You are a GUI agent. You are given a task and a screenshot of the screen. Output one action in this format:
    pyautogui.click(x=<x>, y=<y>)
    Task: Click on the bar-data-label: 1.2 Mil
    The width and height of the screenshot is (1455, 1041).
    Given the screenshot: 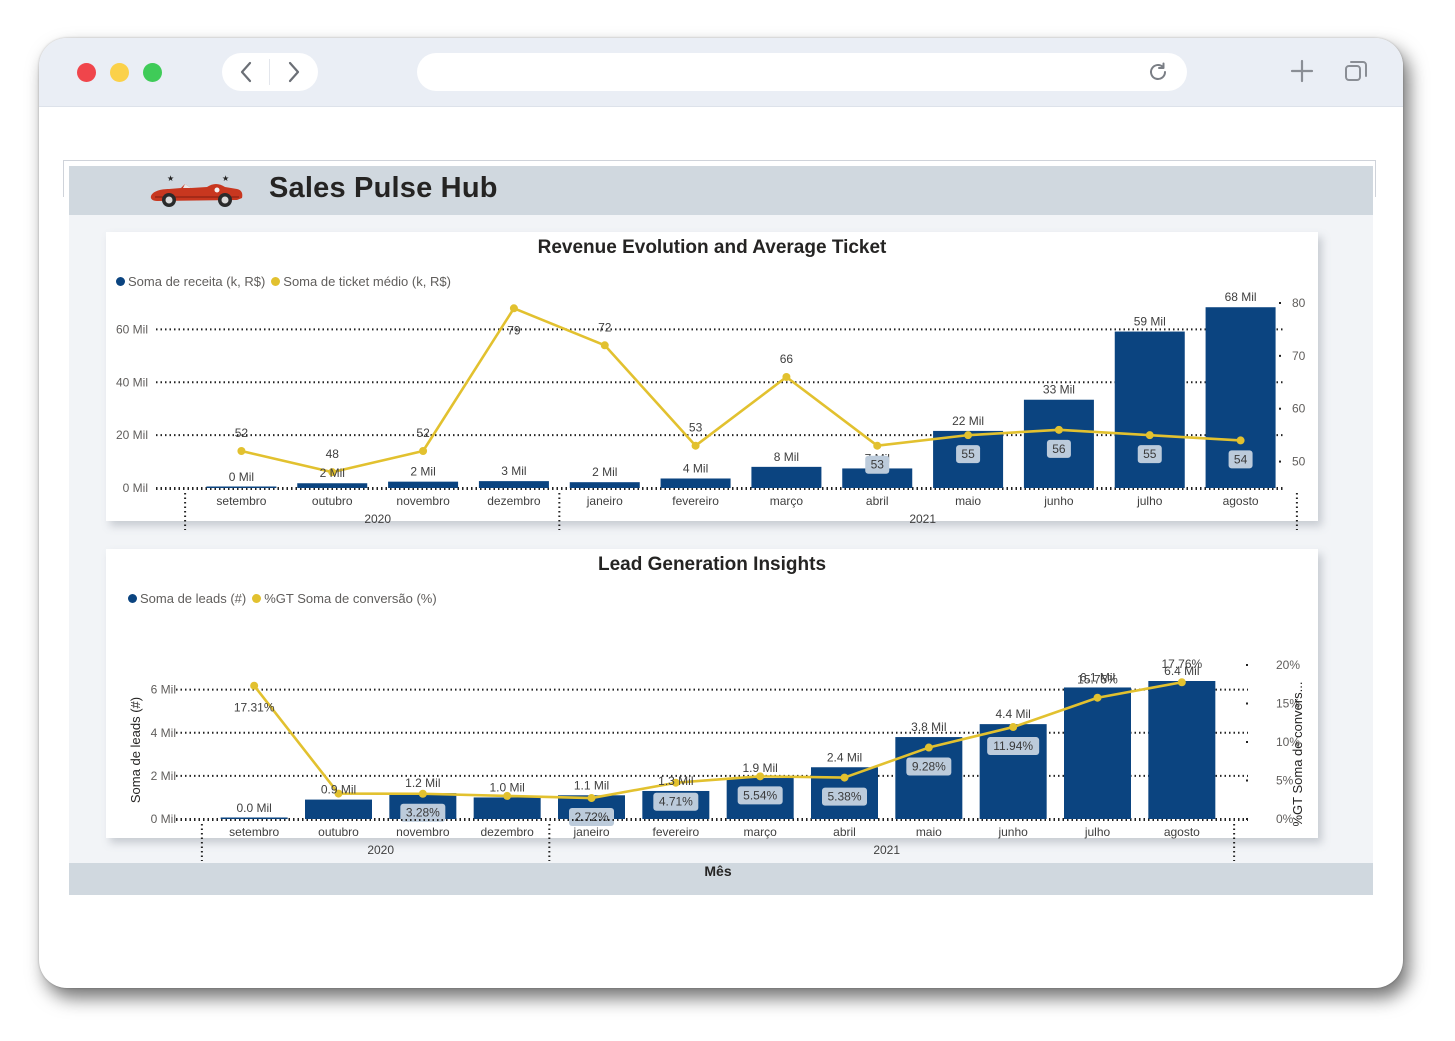 What is the action you would take?
    pyautogui.click(x=422, y=783)
    